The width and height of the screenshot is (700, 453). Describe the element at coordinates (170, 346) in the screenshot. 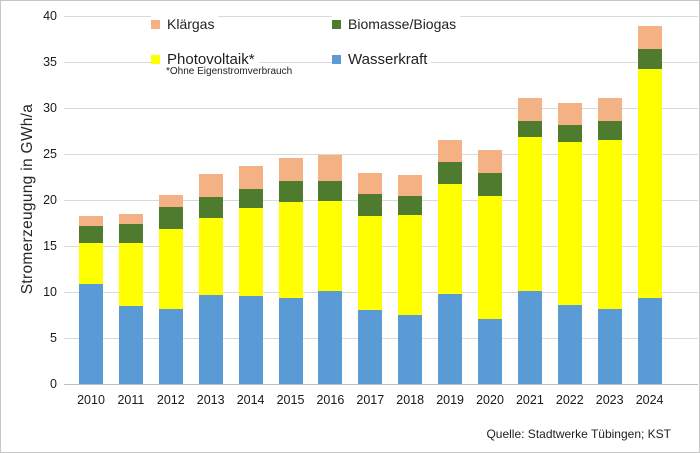

I see `bar-segment-wasserkraft-2012` at that location.